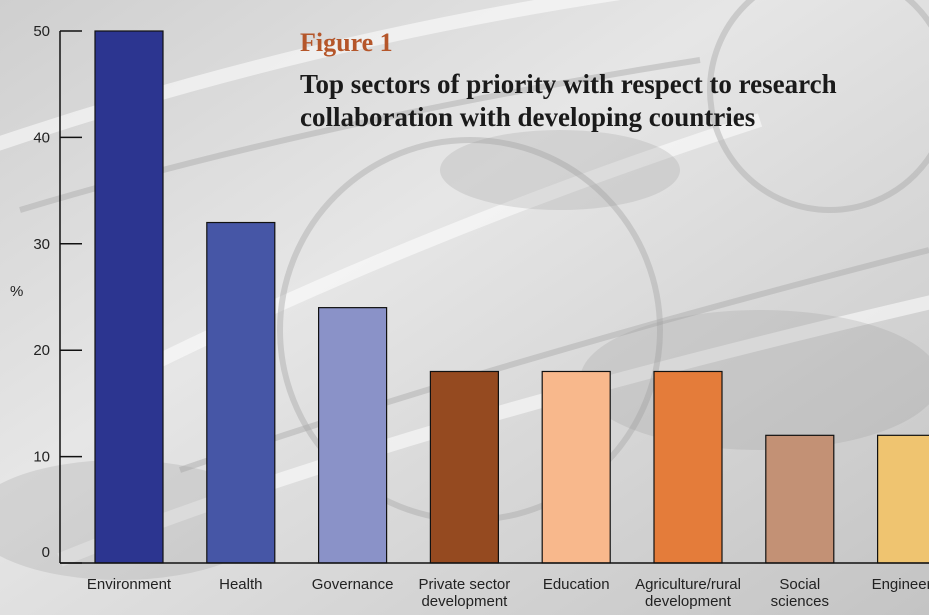 This screenshot has width=929, height=615. Describe the element at coordinates (17, 291) in the screenshot. I see `y-axis-label: %` at that location.